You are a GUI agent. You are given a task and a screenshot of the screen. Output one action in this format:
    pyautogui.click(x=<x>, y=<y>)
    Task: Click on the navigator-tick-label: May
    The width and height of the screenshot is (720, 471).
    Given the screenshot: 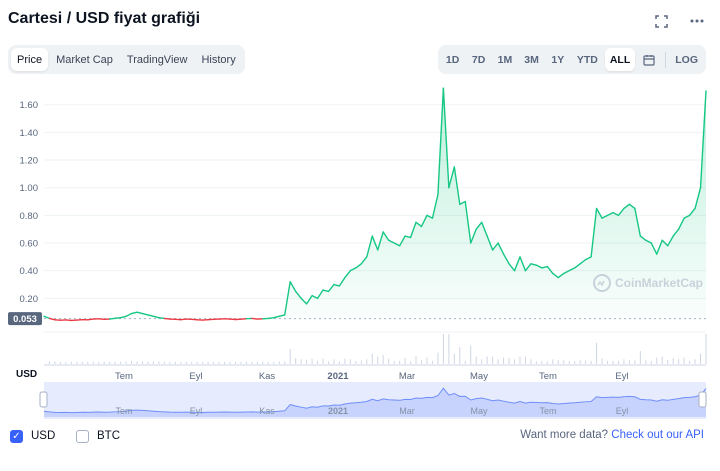 What is the action you would take?
    pyautogui.click(x=479, y=411)
    